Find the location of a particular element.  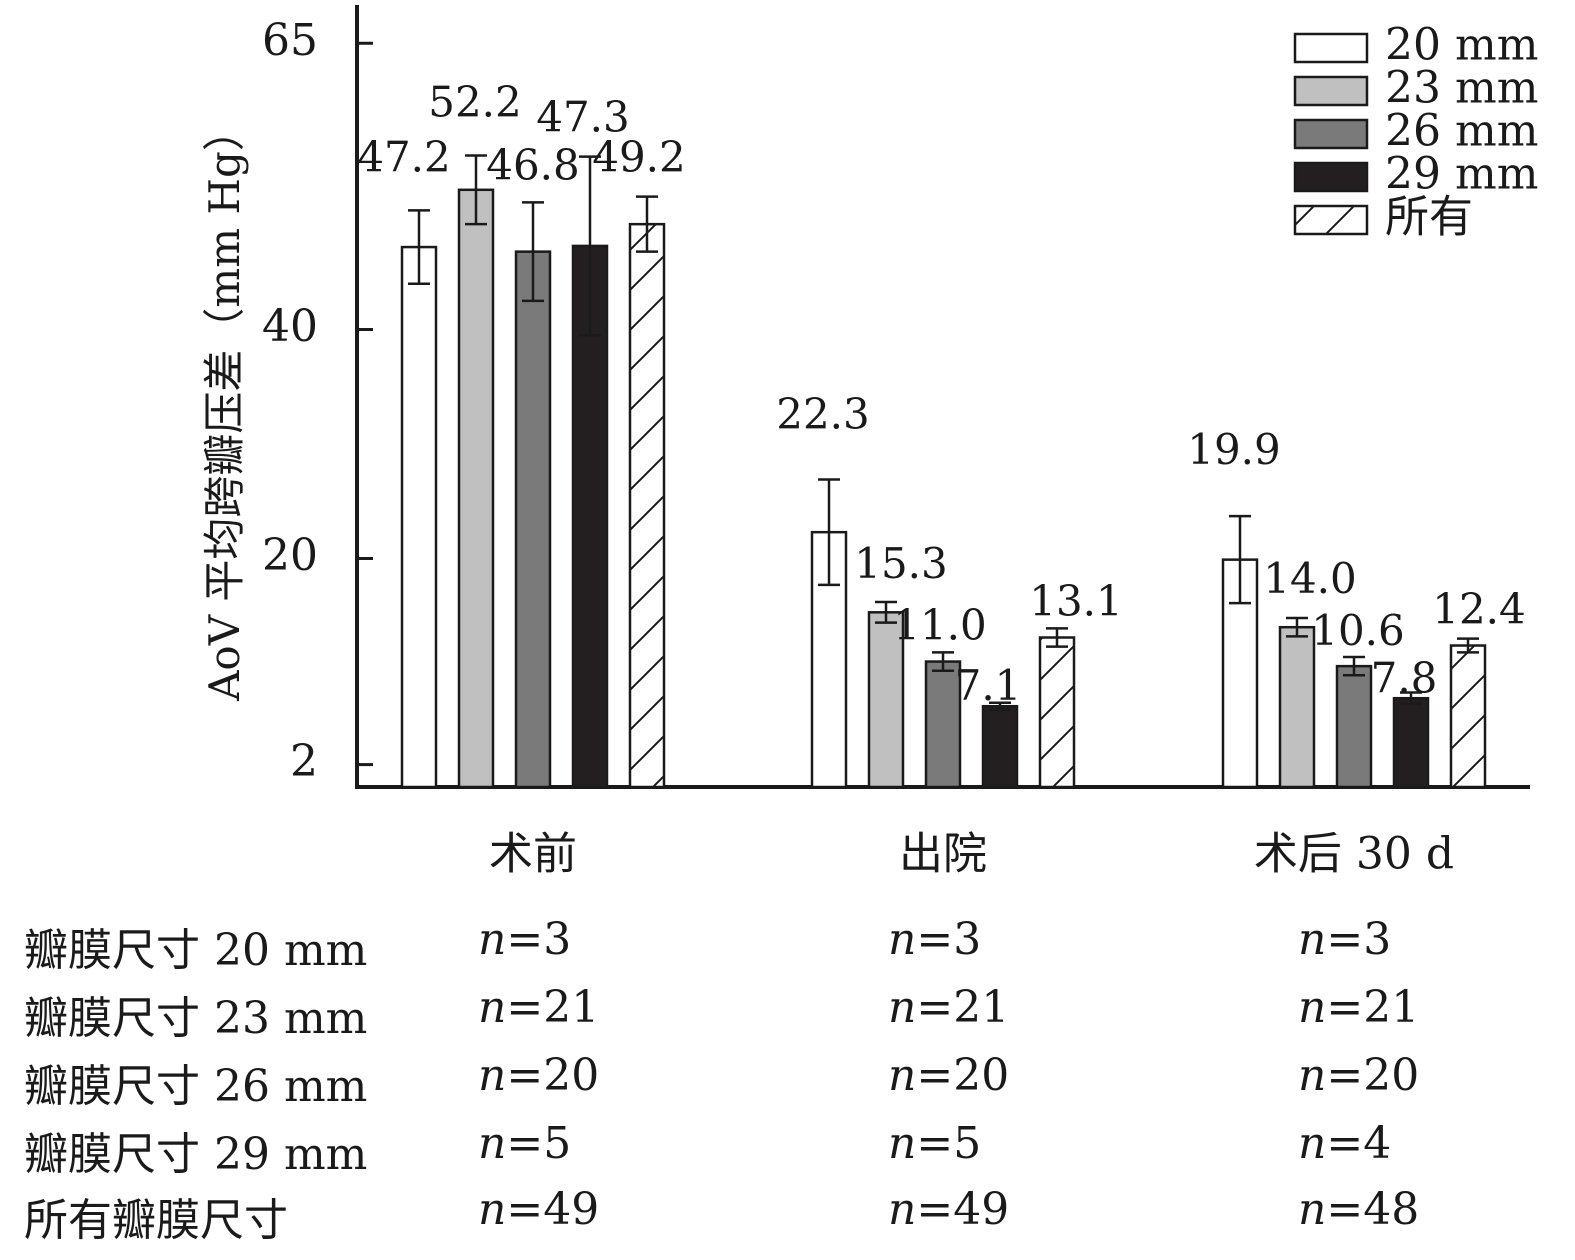

data-label: 15.3 is located at coordinates (901, 563).